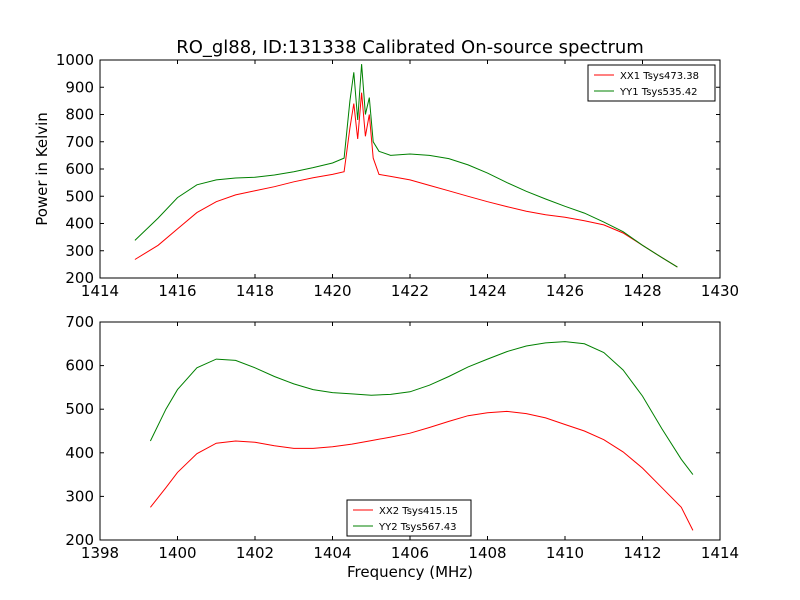  I want to click on x-tick-label-1-5: 1424, so click(487, 291).